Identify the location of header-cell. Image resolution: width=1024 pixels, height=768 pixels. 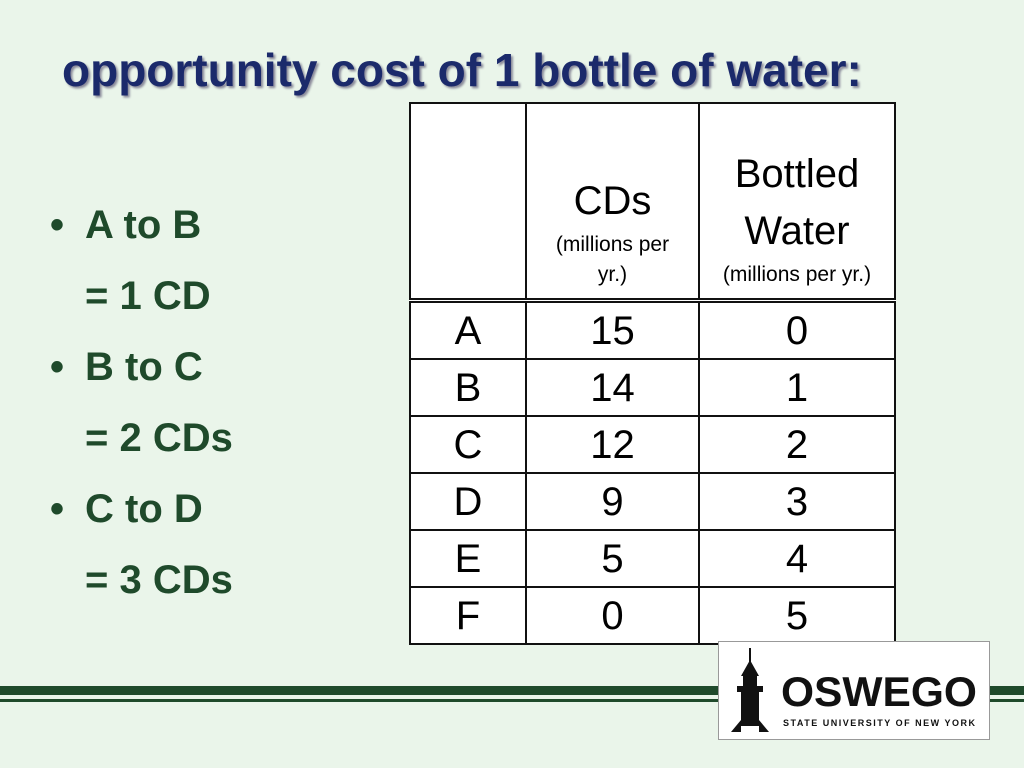
(468, 202).